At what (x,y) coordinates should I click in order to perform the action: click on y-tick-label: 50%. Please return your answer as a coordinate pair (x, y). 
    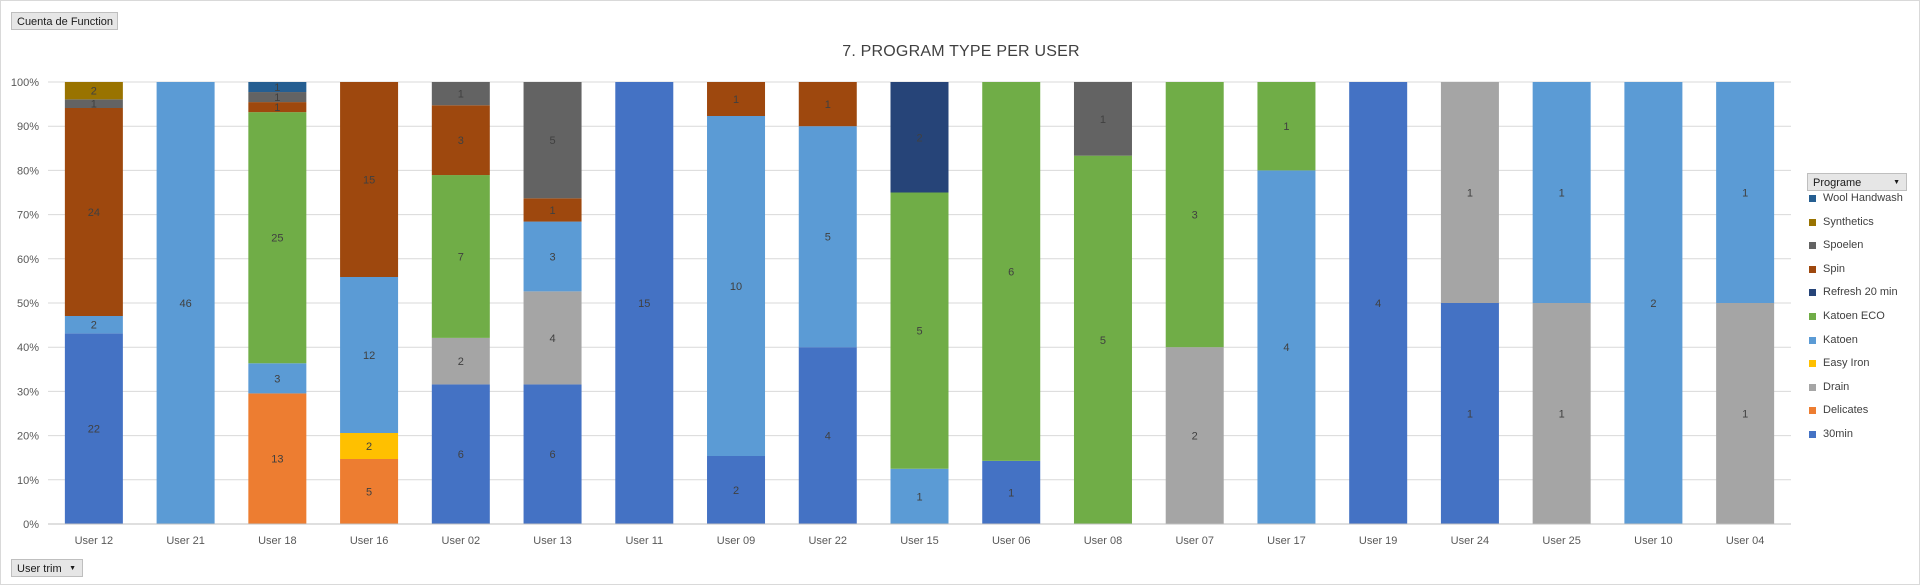
    Looking at the image, I should click on (28, 304).